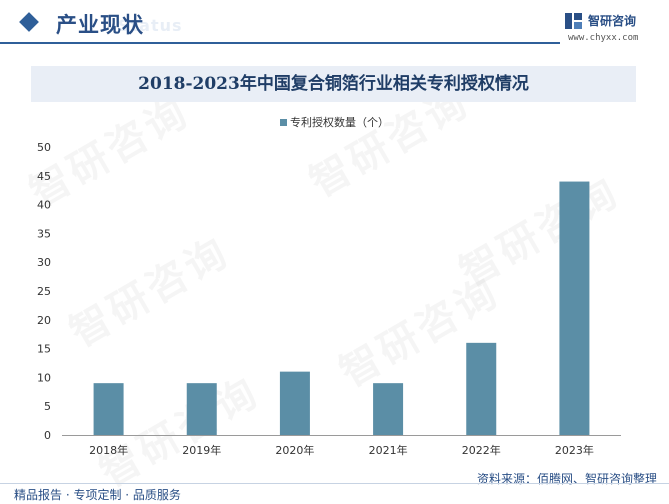 The image size is (669, 504). Describe the element at coordinates (44, 176) in the screenshot. I see `y-tick-label: 45` at that location.